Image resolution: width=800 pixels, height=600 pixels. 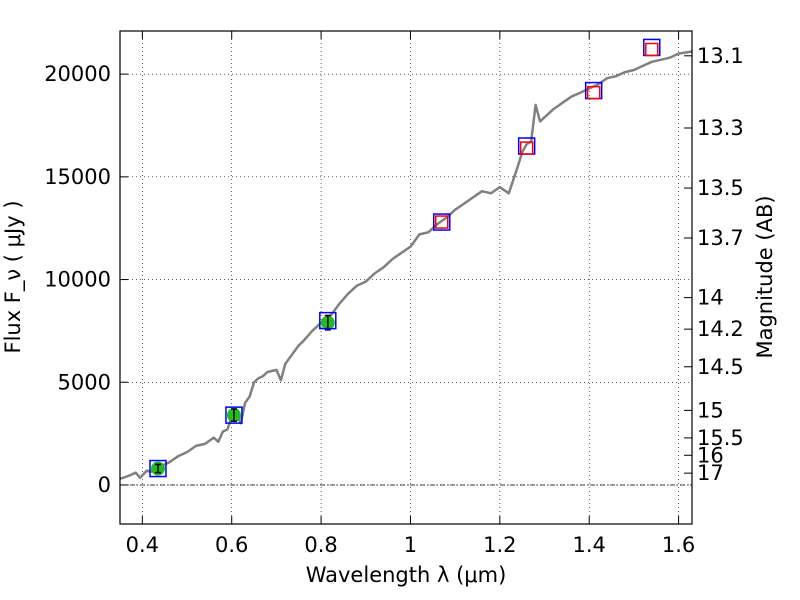 I want to click on mag-tick-label: 15.5, so click(x=720, y=438).